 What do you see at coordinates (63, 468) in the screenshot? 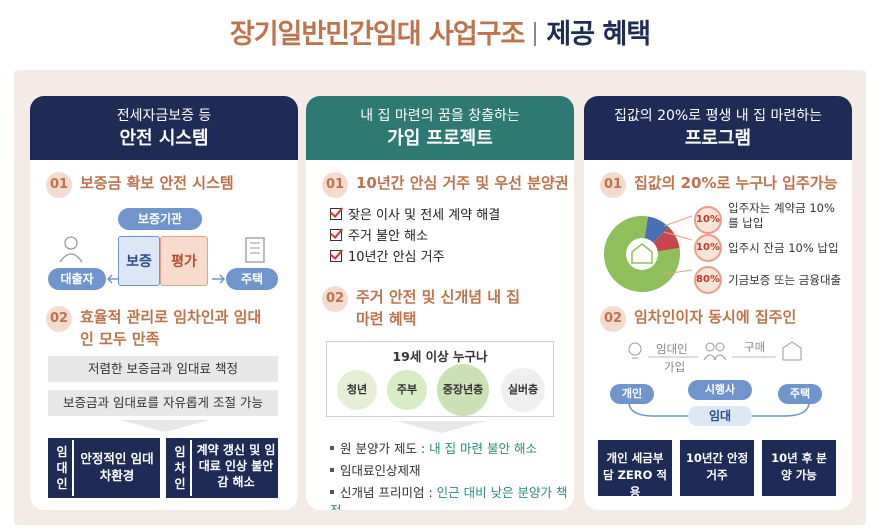
I see `landlord-label: 임대인` at bounding box center [63, 468].